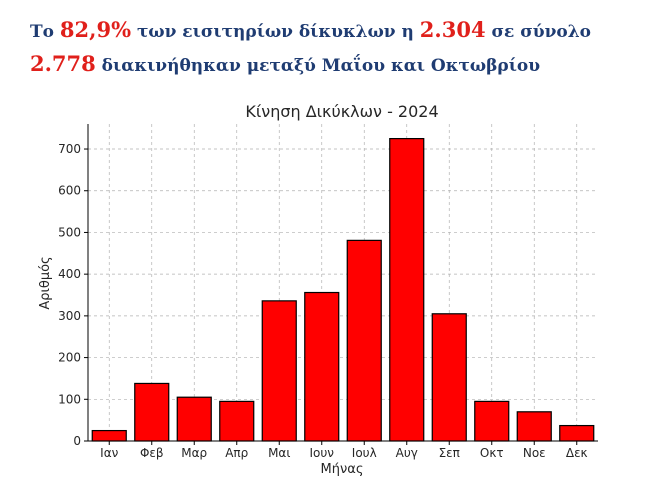 This screenshot has height=496, width=658. What do you see at coordinates (152, 453) in the screenshot?
I see `x-tick-label: Φεβ` at bounding box center [152, 453].